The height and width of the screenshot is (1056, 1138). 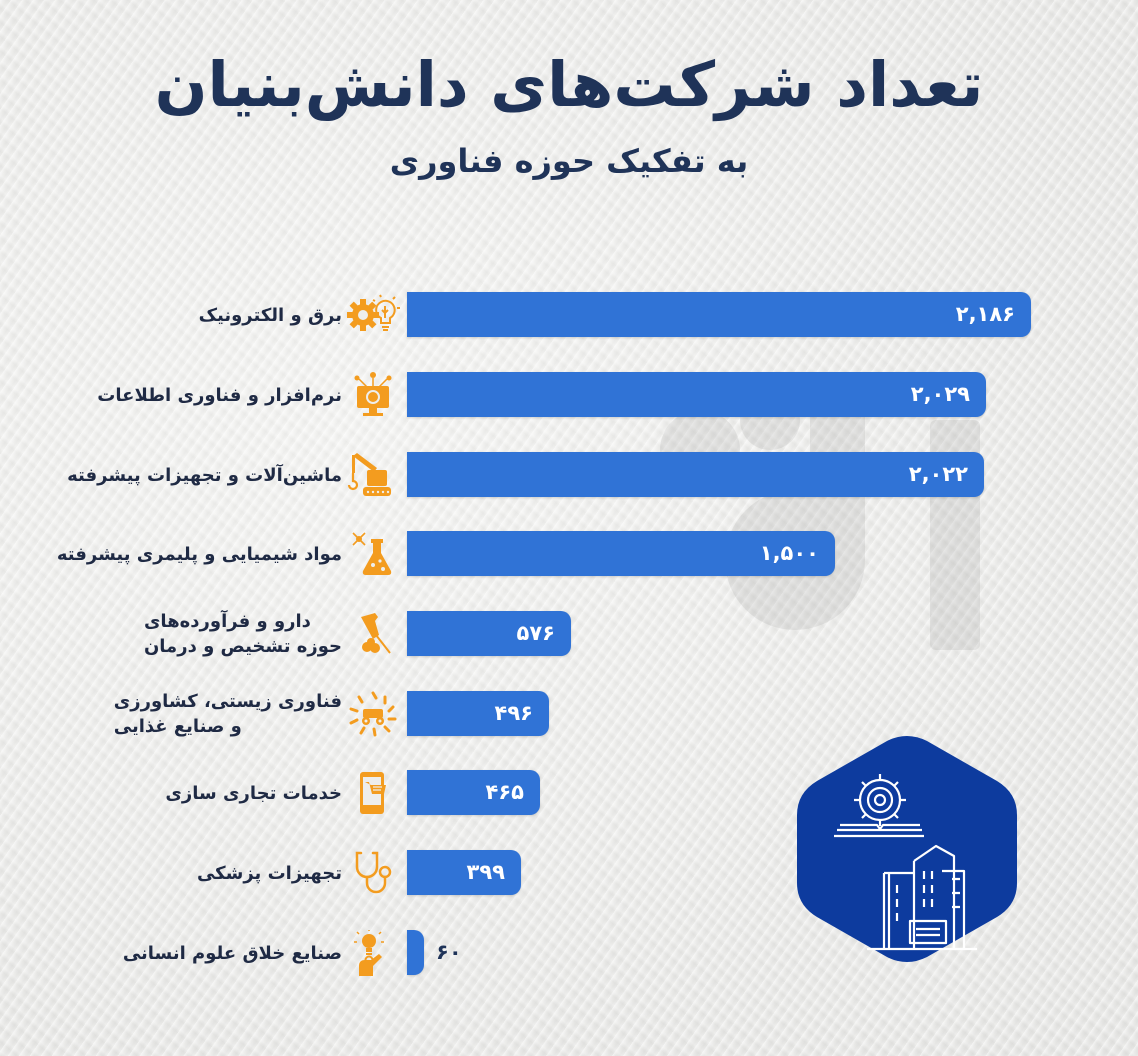 I want to click on bar-value-label: ۱,۵۰۰, so click(x=789, y=553).